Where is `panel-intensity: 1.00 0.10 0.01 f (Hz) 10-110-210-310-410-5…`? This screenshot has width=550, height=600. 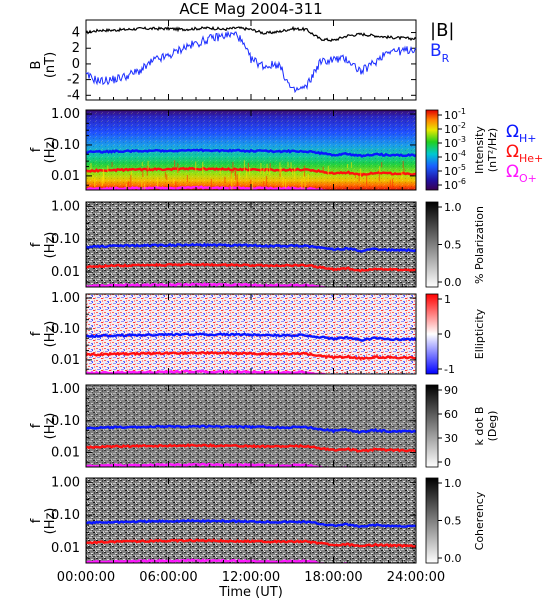 panel-intensity: 1.00 0.10 0.01 f (Hz) 10-110-210-310-410-5… is located at coordinates (286, 149).